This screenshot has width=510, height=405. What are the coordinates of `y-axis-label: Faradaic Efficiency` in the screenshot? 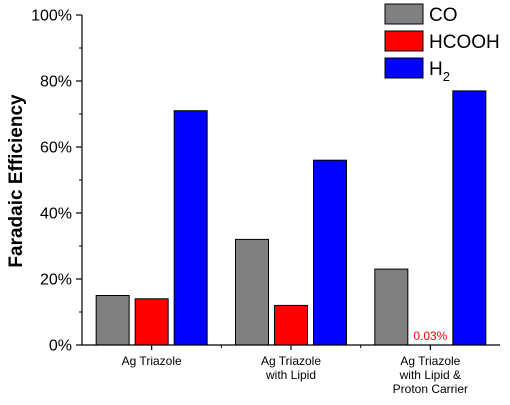 It's located at (16, 181).